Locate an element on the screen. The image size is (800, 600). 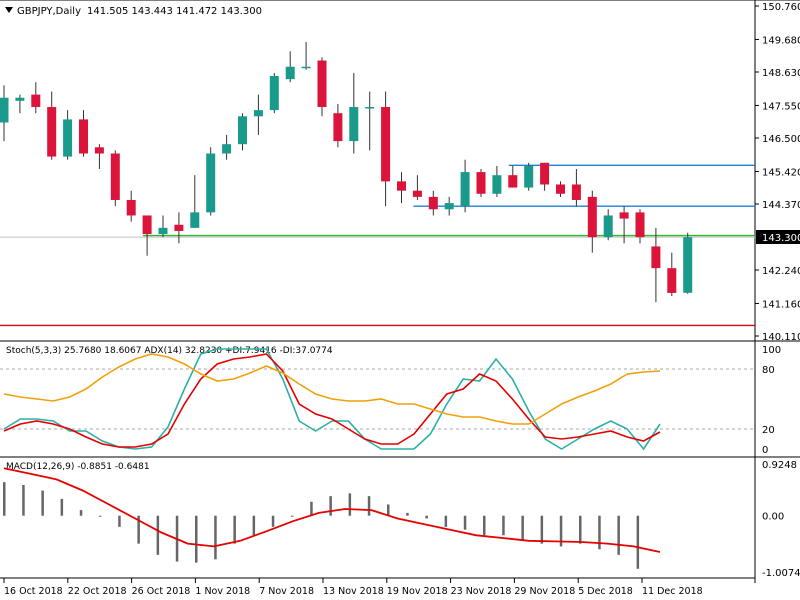
price-tick-label: 150.760 is located at coordinates (781, 7).